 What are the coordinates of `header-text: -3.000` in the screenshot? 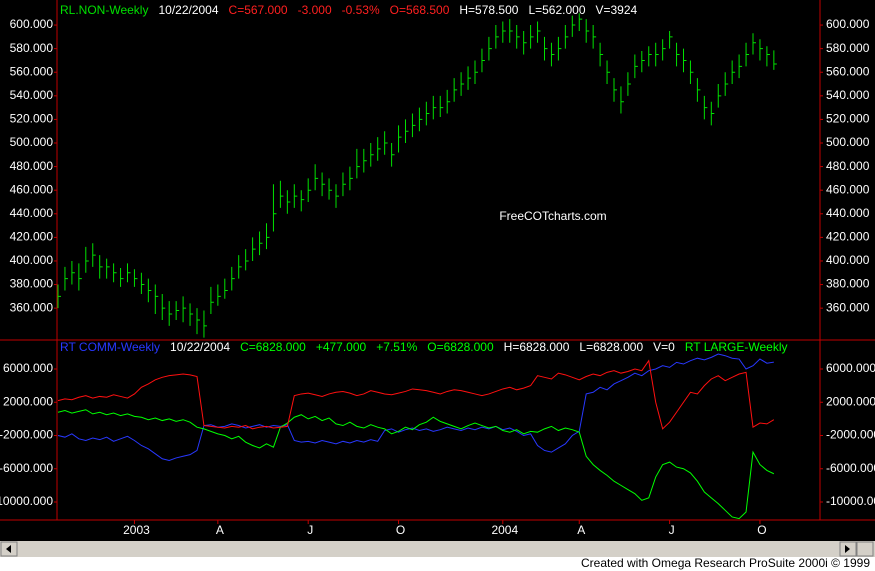 It's located at (315, 10).